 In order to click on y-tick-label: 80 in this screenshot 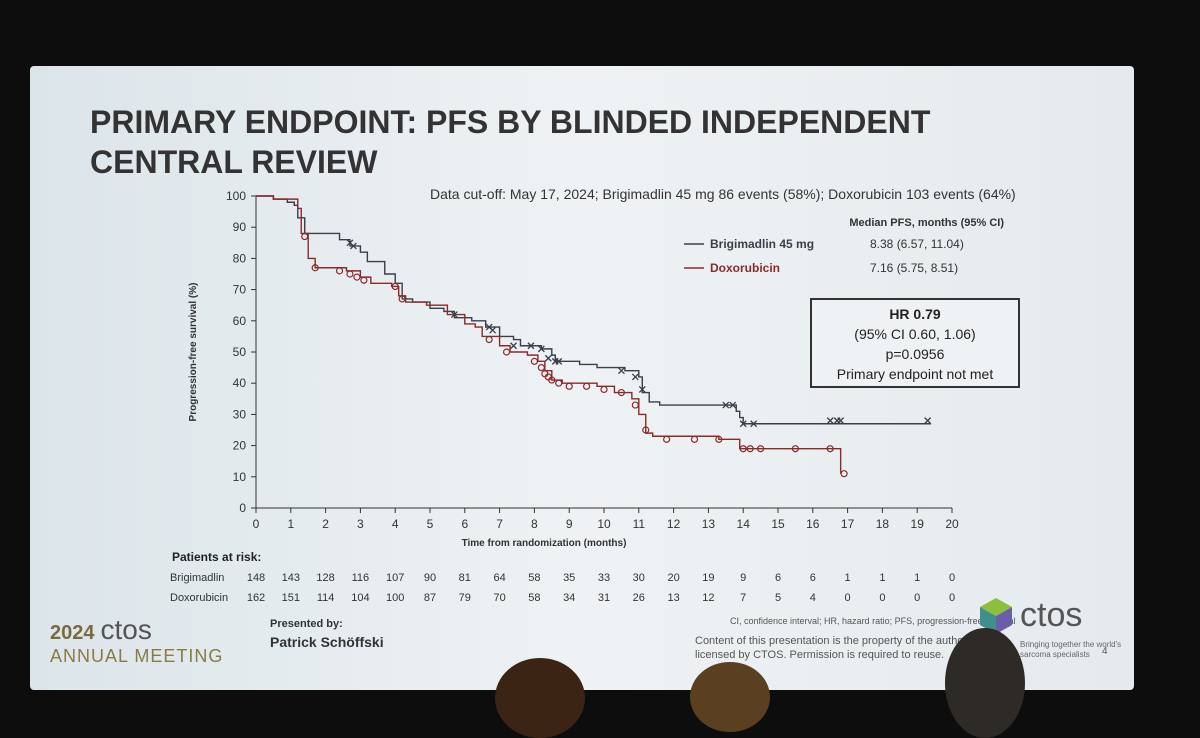, I will do `click(240, 258)`.